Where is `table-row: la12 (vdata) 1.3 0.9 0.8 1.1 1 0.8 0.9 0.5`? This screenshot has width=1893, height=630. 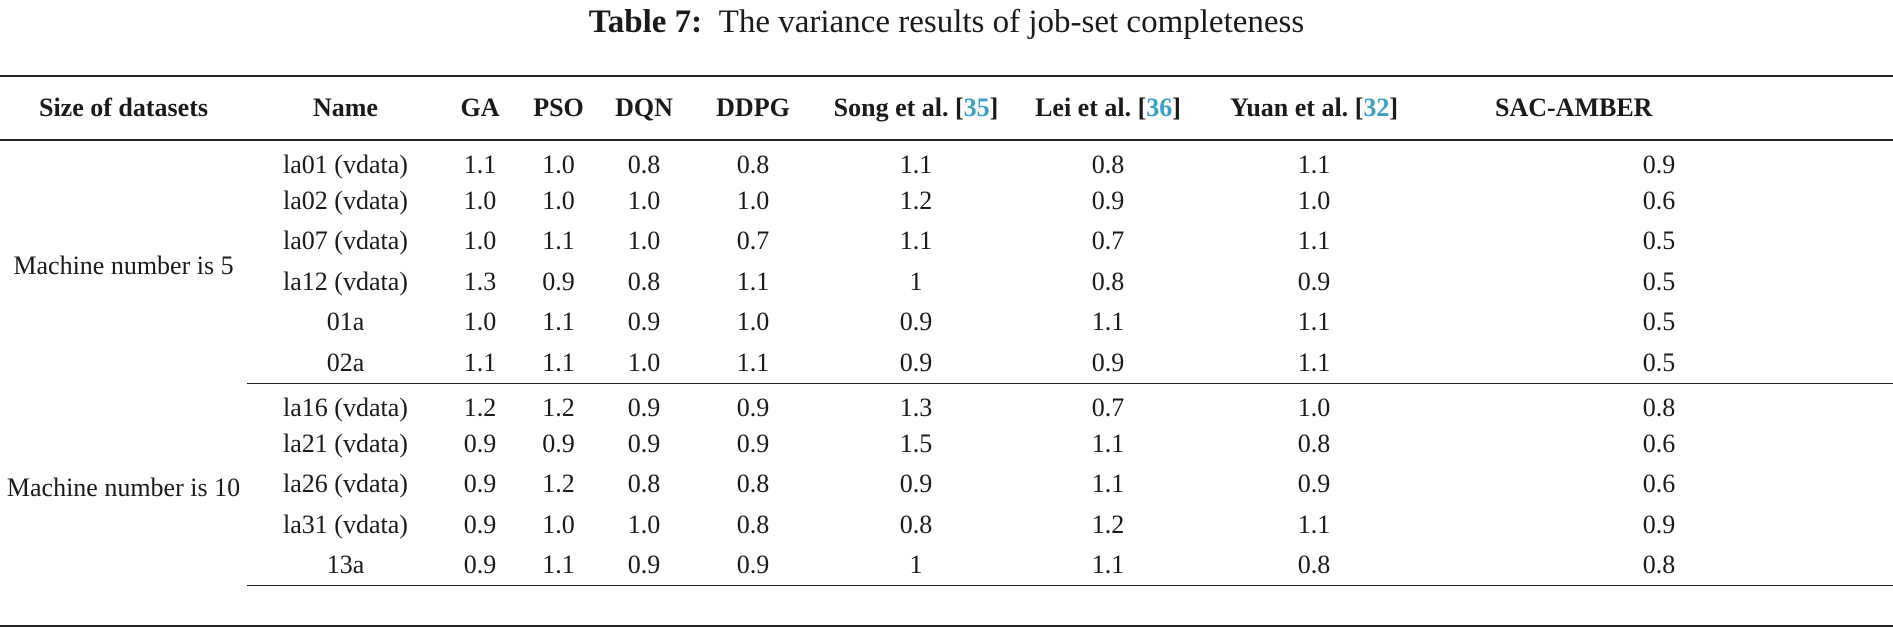 table-row: la12 (vdata) 1.3 0.9 0.8 1.1 1 0.8 0.9 0.5 is located at coordinates (946, 282).